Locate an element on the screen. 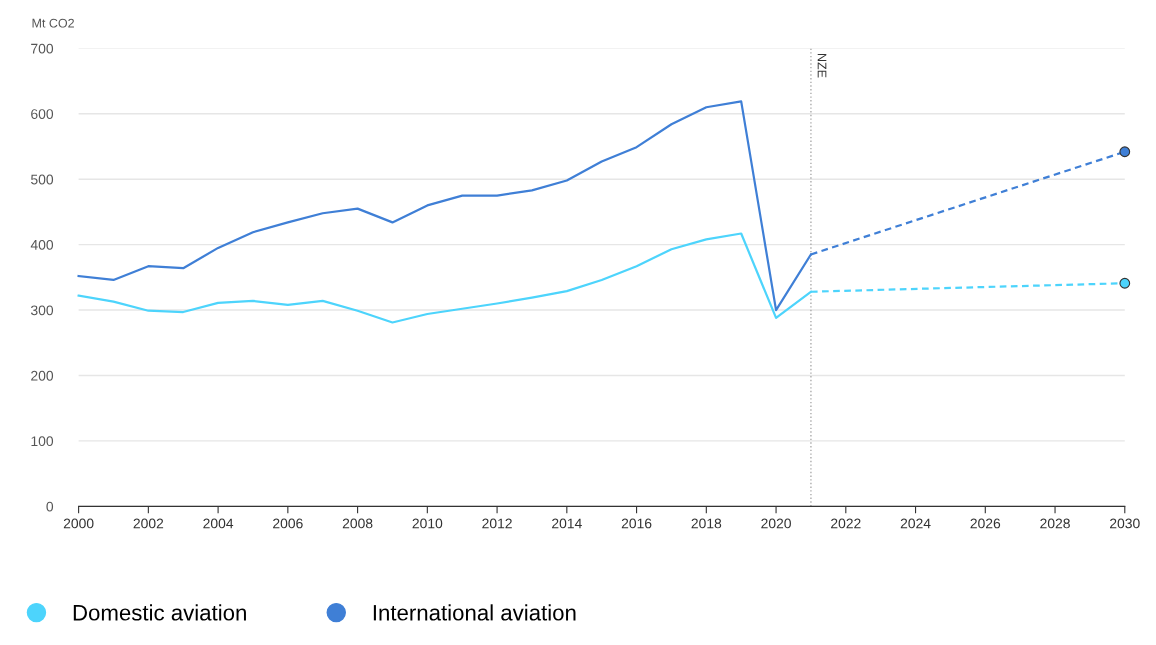  x-tick-label: 2010 is located at coordinates (427, 523).